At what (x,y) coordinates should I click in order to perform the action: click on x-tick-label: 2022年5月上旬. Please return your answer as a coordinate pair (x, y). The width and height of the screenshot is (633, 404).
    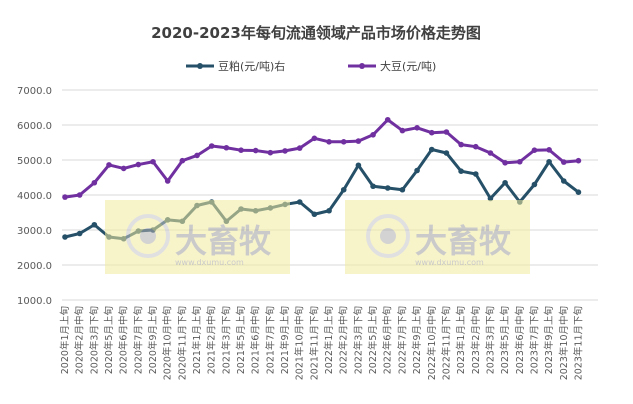
    Looking at the image, I should click on (373, 340).